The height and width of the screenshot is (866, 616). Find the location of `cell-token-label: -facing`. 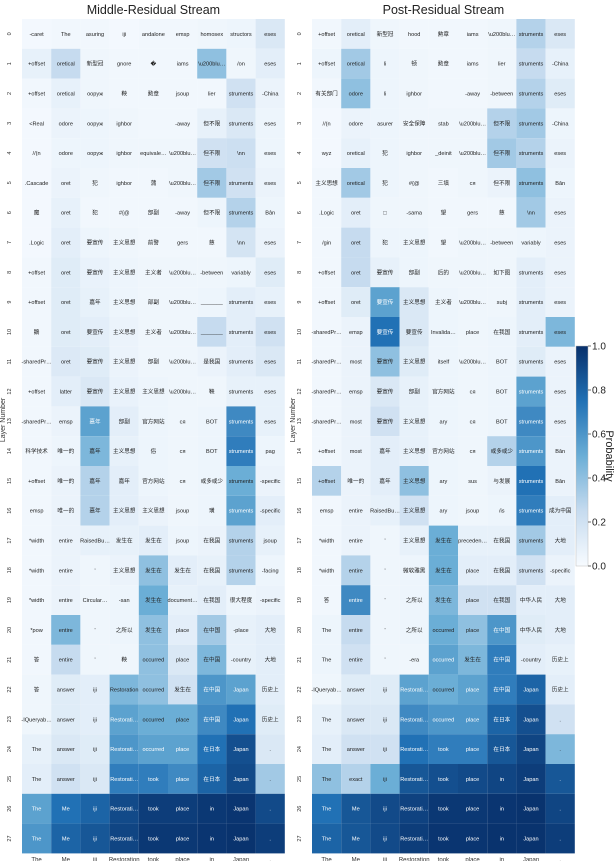

cell-token-label: -facing is located at coordinates (270, 571).